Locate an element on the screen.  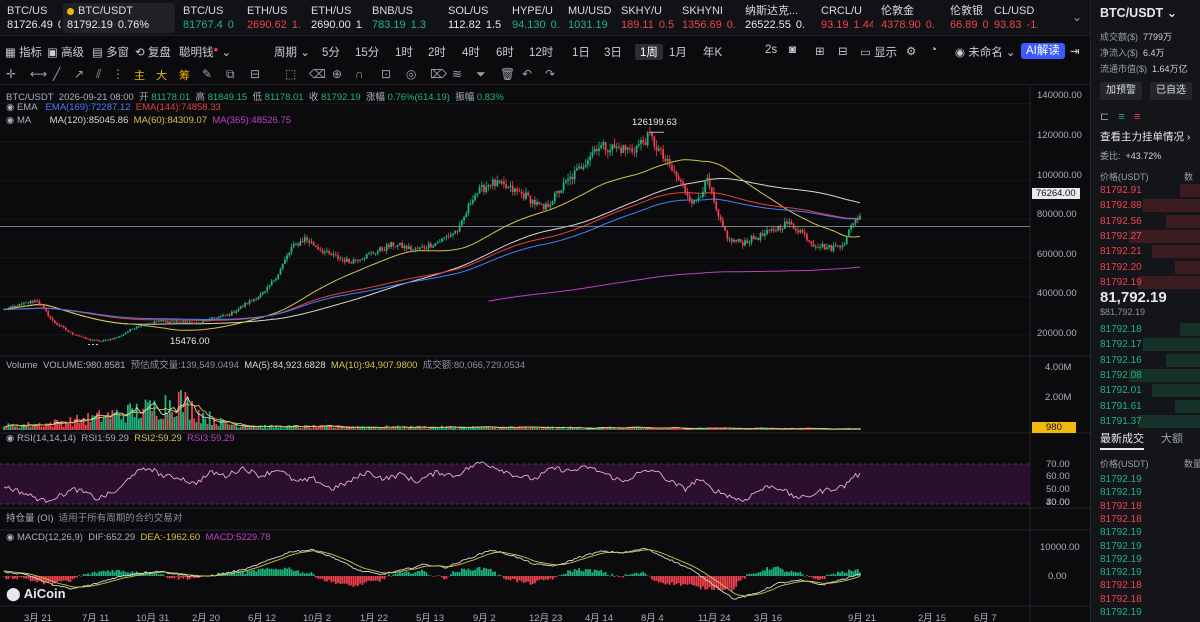
timeframe-tab: 15分 is located at coordinates (367, 53).